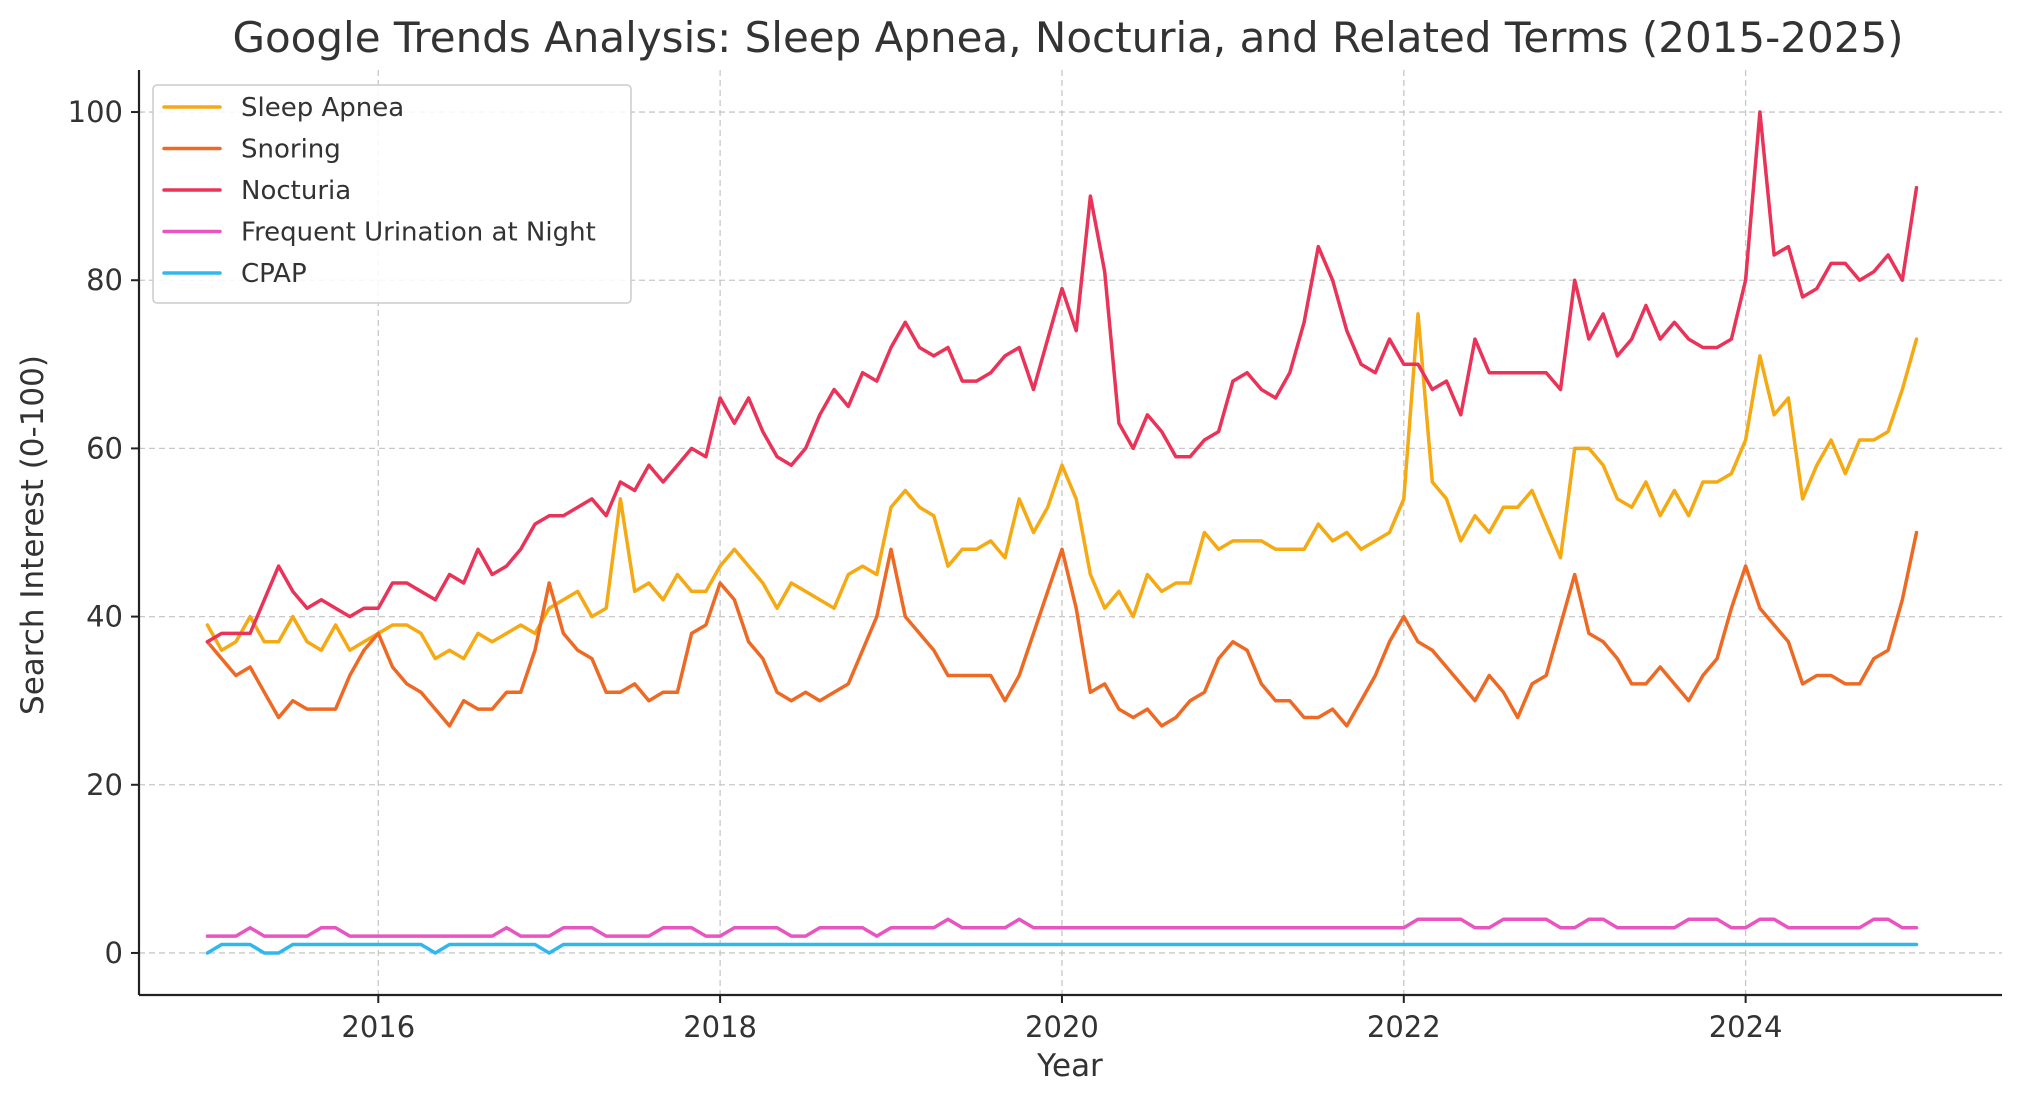 This screenshot has height=1105, width=2017. I want to click on legend-label: Nocturia, so click(296, 191).